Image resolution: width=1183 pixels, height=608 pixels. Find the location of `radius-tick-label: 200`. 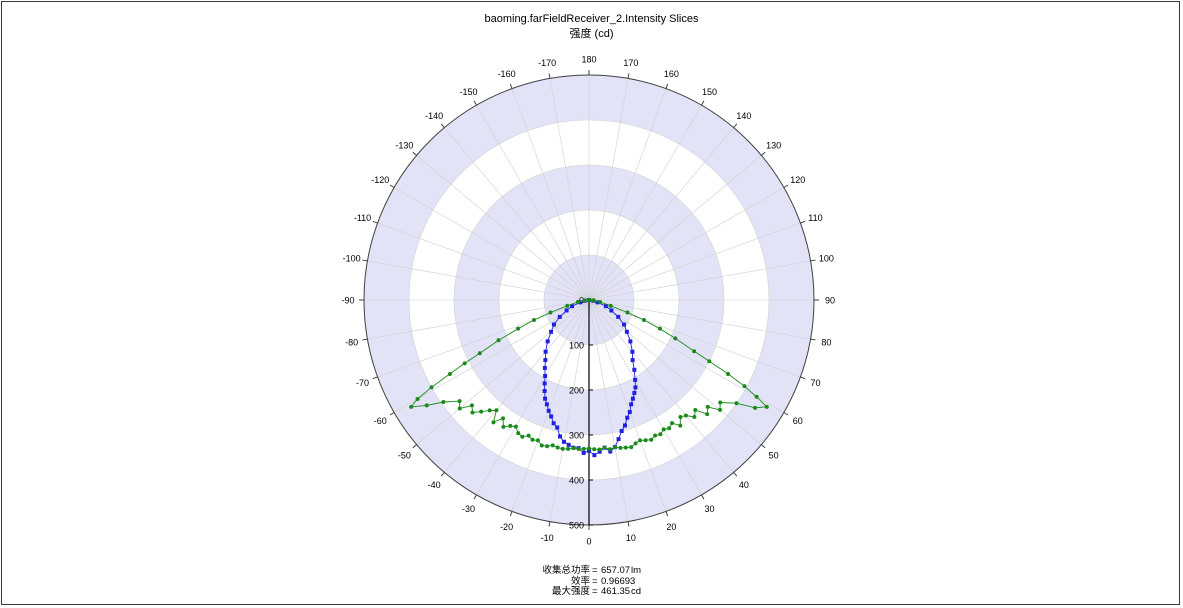

radius-tick-label: 200 is located at coordinates (576, 391).